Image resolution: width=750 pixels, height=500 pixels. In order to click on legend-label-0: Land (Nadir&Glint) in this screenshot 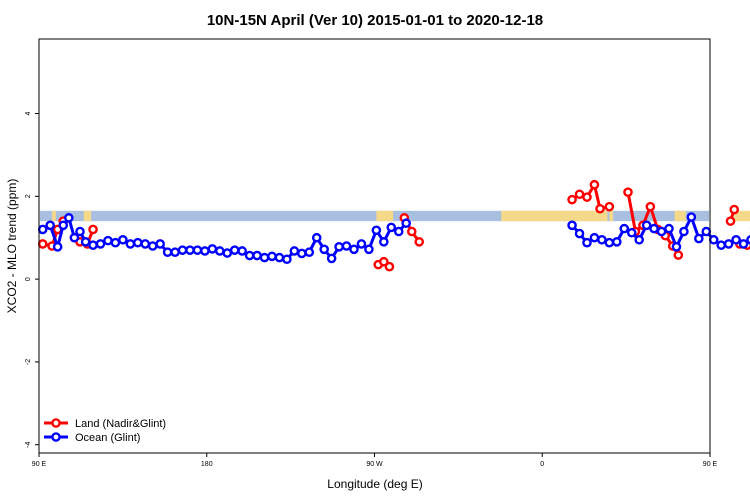, I will do `click(120, 424)`.